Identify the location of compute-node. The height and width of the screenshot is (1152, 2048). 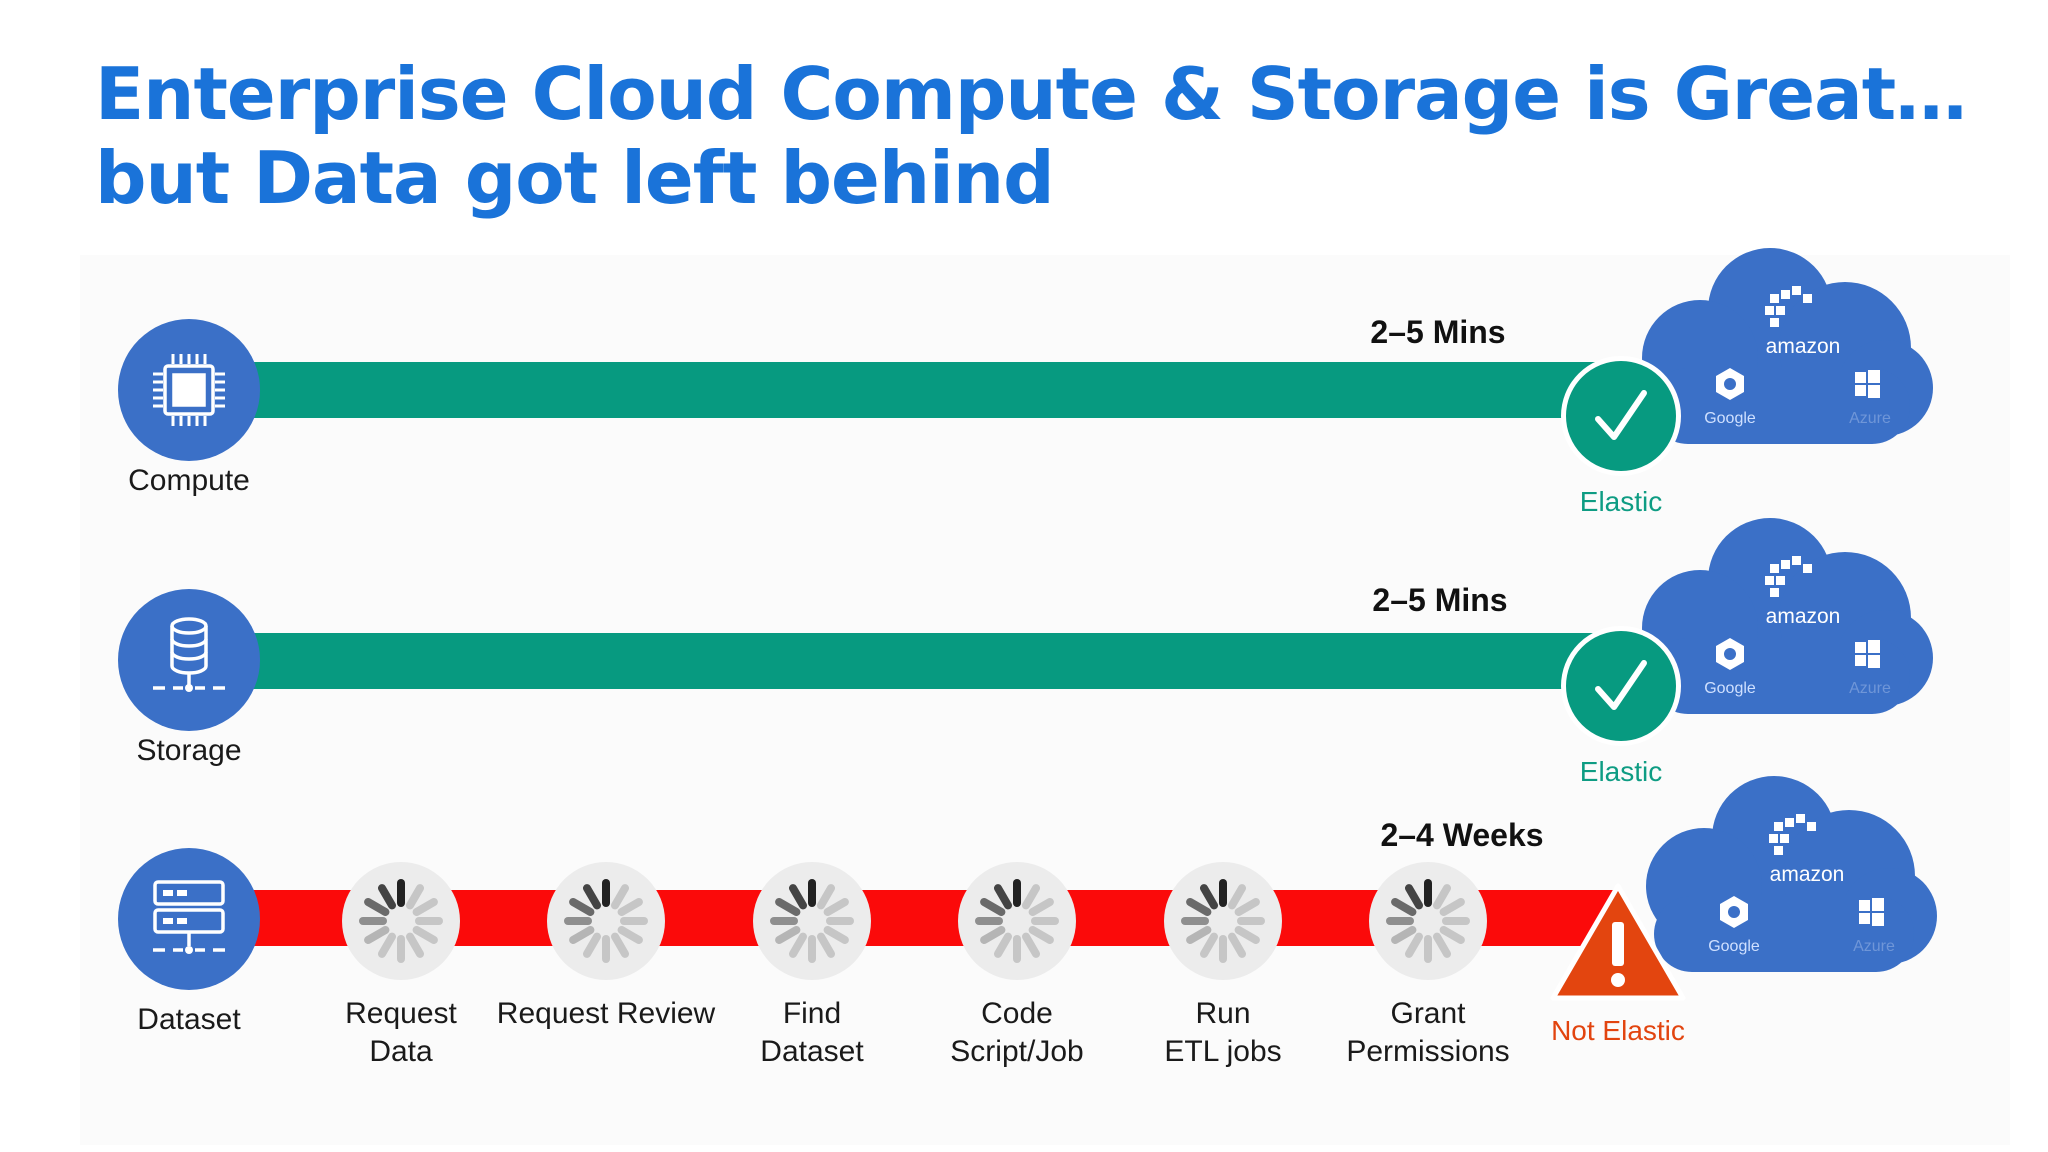
(189, 390).